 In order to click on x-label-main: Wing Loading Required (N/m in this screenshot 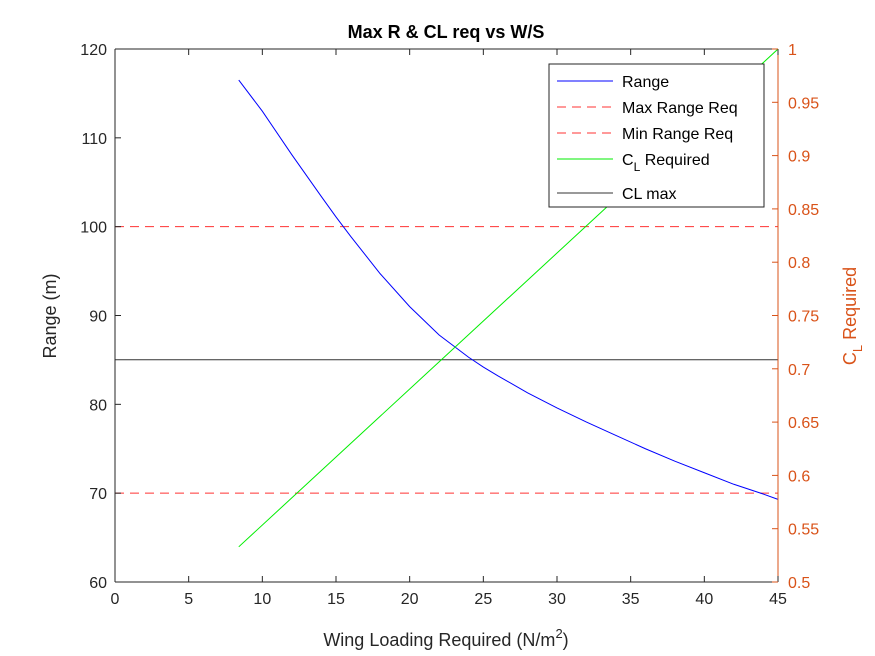, I will do `click(439, 640)`.